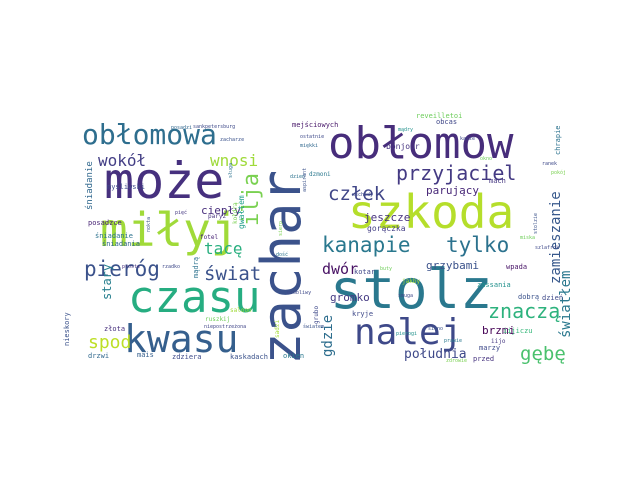 Image resolution: width=640 pixels, height=480 pixels. What do you see at coordinates (217, 319) in the screenshot?
I see `cloud-word: ruszkij` at bounding box center [217, 319].